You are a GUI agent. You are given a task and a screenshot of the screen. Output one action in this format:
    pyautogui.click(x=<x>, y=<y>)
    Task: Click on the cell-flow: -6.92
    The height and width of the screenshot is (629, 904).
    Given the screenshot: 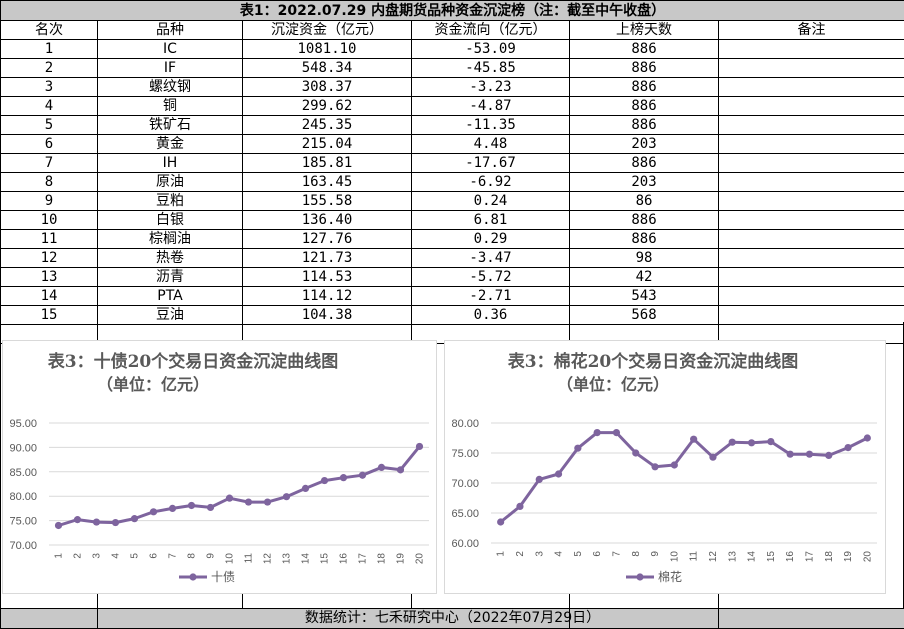 What is the action you would take?
    pyautogui.click(x=491, y=182)
    